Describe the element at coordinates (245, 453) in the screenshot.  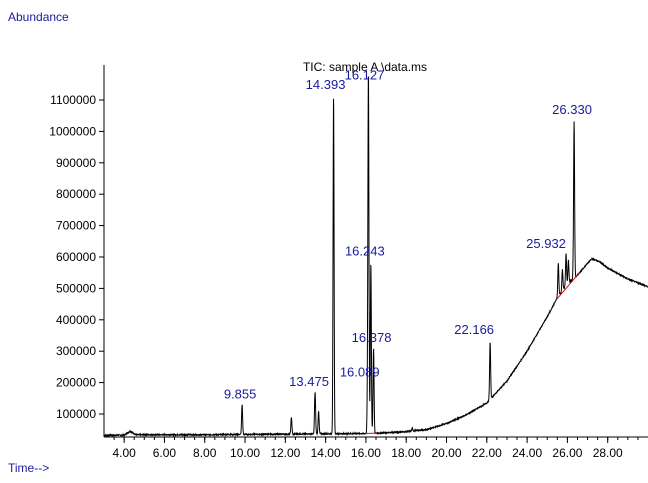
I see `x-tick-label: 10.00` at that location.